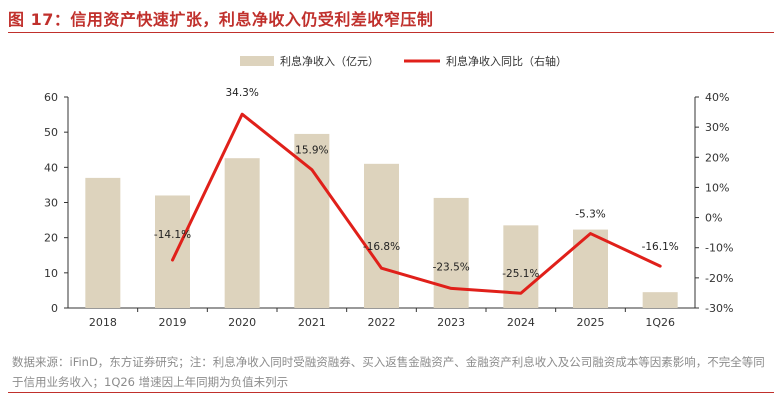 This screenshot has width=782, height=400. Describe the element at coordinates (242, 322) in the screenshot. I see `x-tick-label: 2020` at that location.